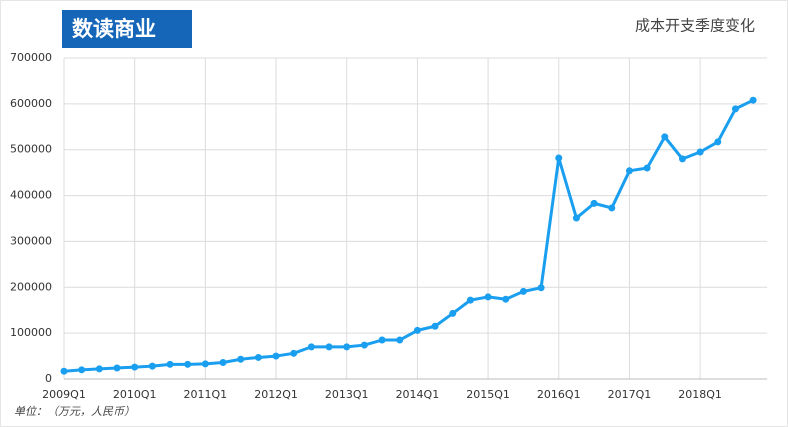 This screenshot has width=788, height=427. What do you see at coordinates (276, 394) in the screenshot?
I see `x-tick-label: 2012Q1` at bounding box center [276, 394].